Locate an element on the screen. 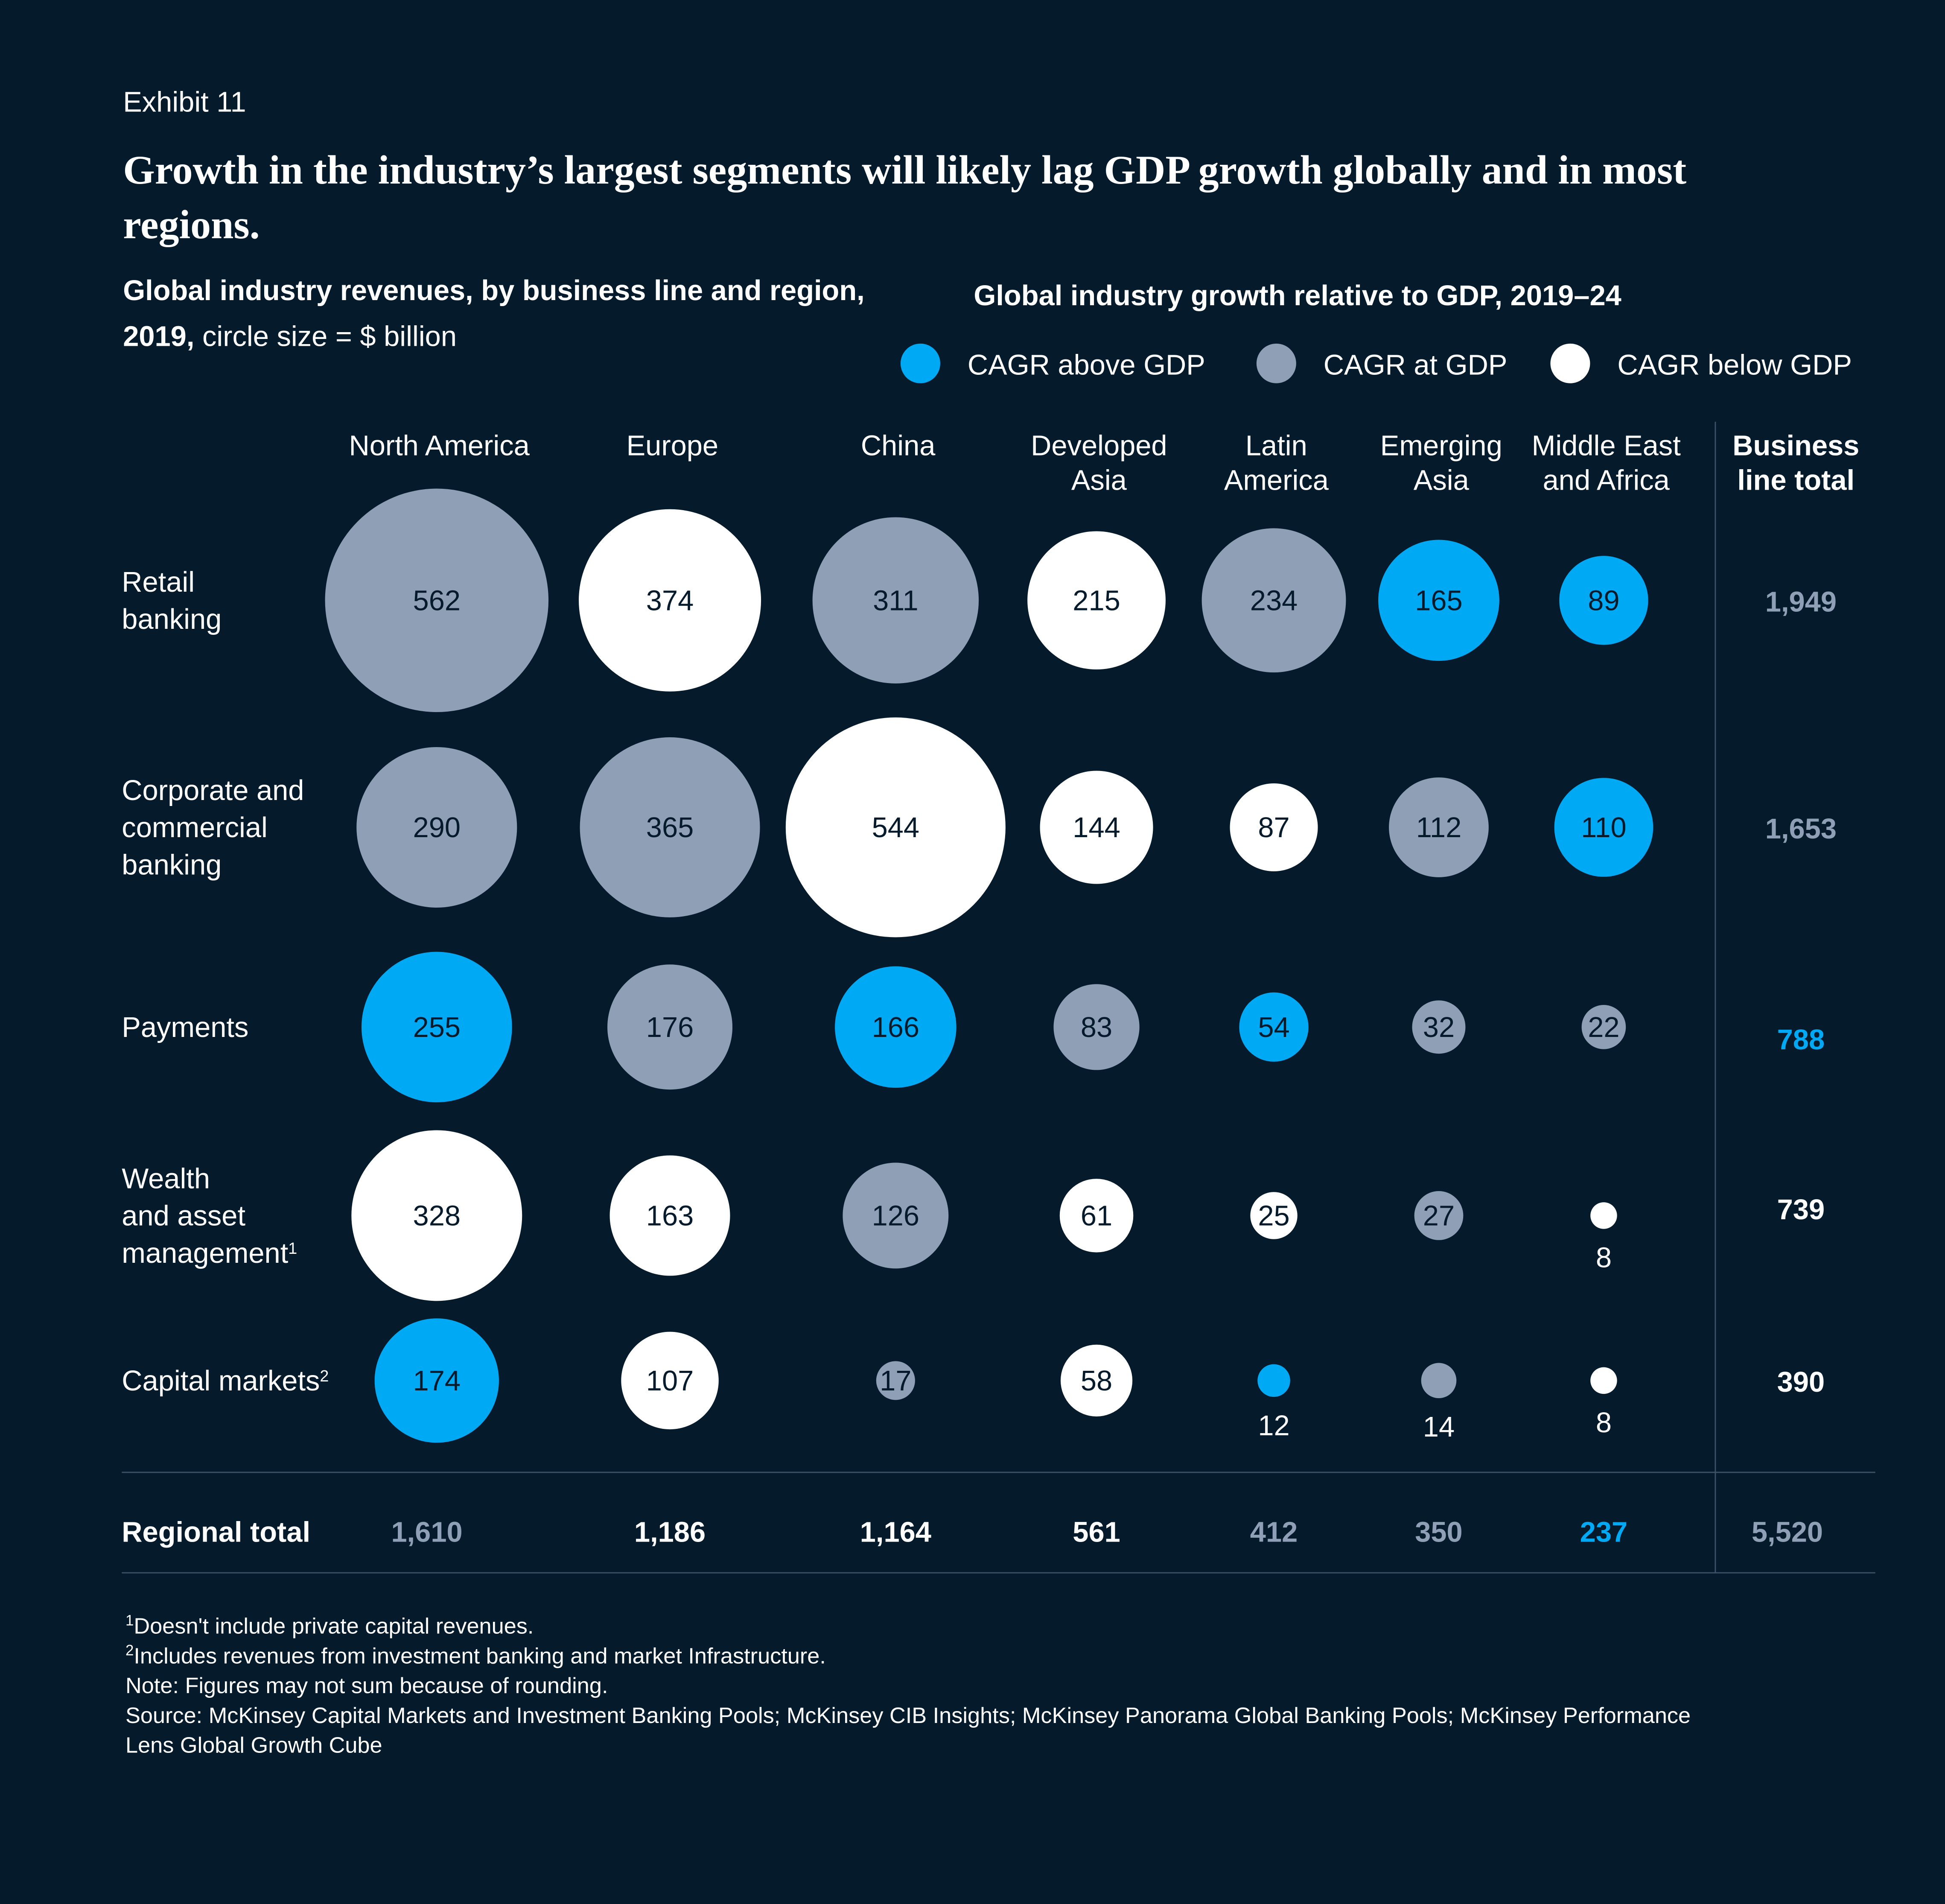 This screenshot has height=1904, width=1945. subtitle: 2019, circle size = $ billion is located at coordinates (290, 337).